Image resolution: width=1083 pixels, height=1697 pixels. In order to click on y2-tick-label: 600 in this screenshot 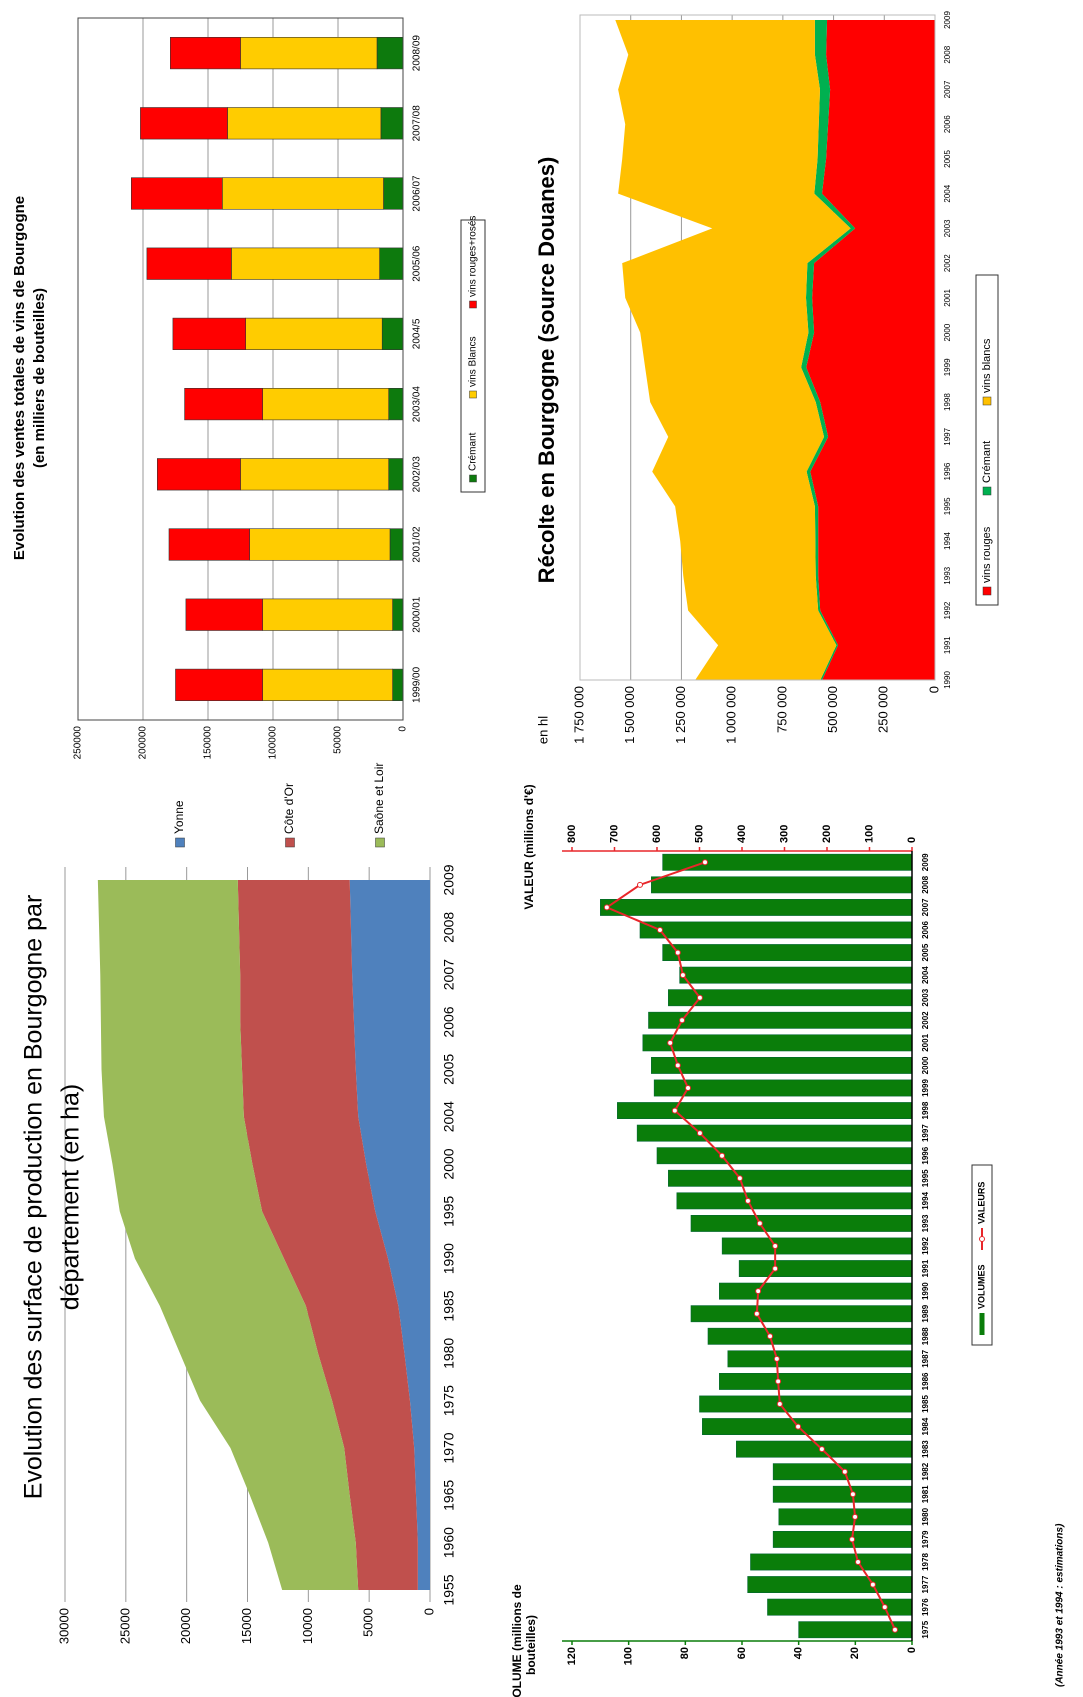, I will do `click(657, 834)`.